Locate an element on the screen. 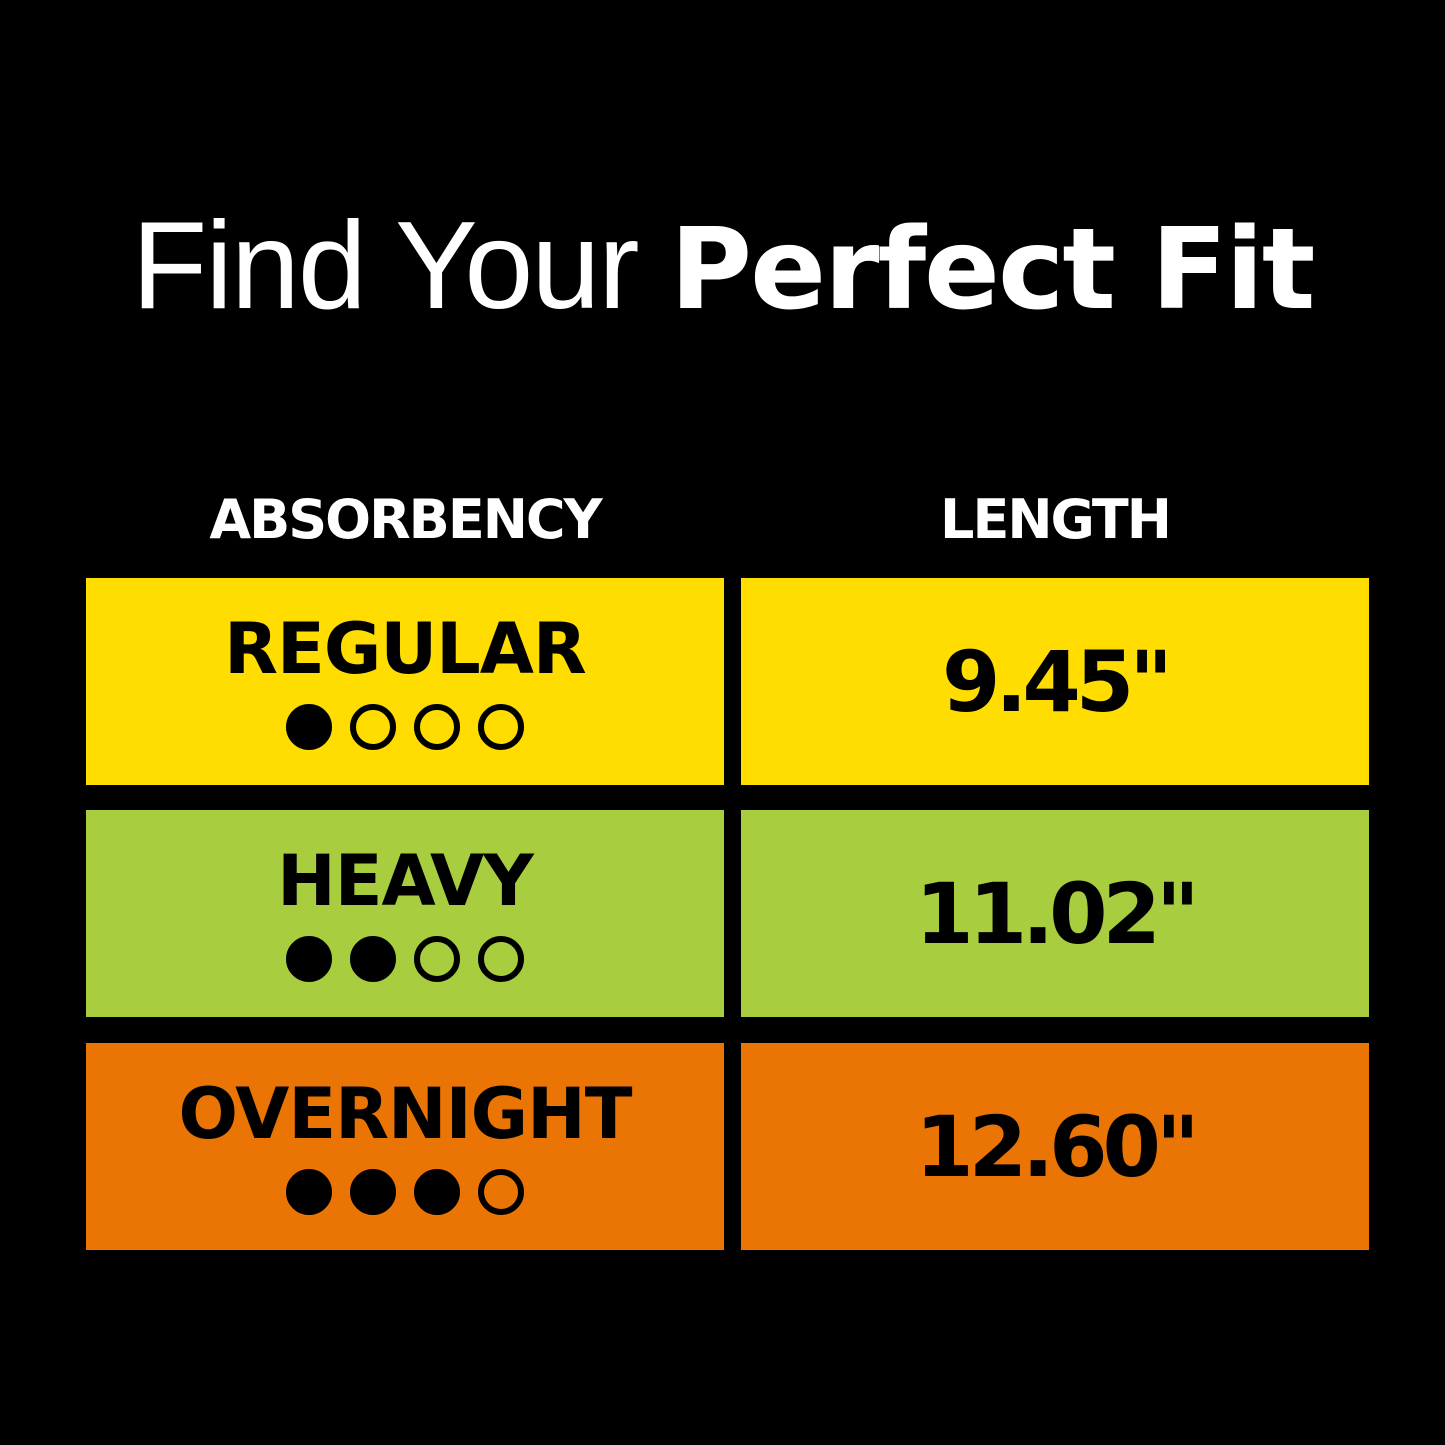 Image resolution: width=1445 pixels, height=1445 pixels. length-cell: 12.60" is located at coordinates (1055, 1146).